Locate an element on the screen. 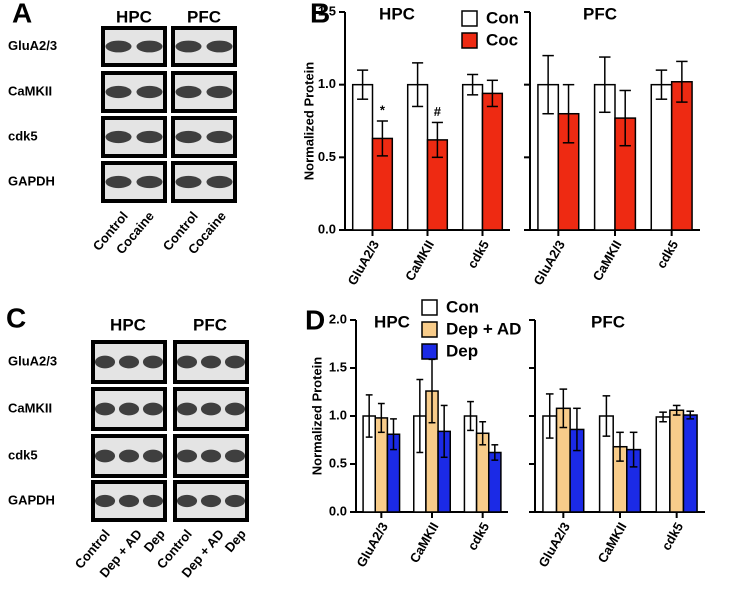  facet-title: HPC is located at coordinates (397, 13).